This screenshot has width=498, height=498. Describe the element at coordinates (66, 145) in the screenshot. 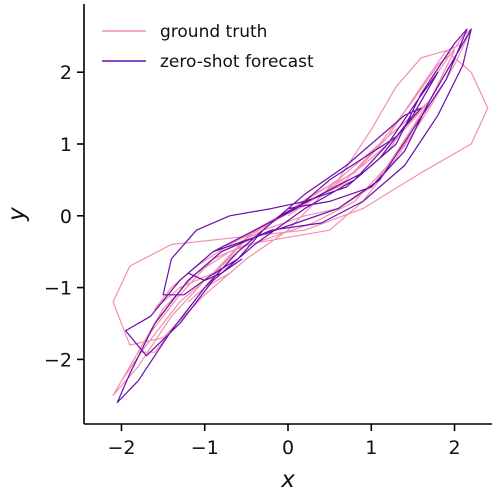

I see `y-tick-label: 1` at that location.